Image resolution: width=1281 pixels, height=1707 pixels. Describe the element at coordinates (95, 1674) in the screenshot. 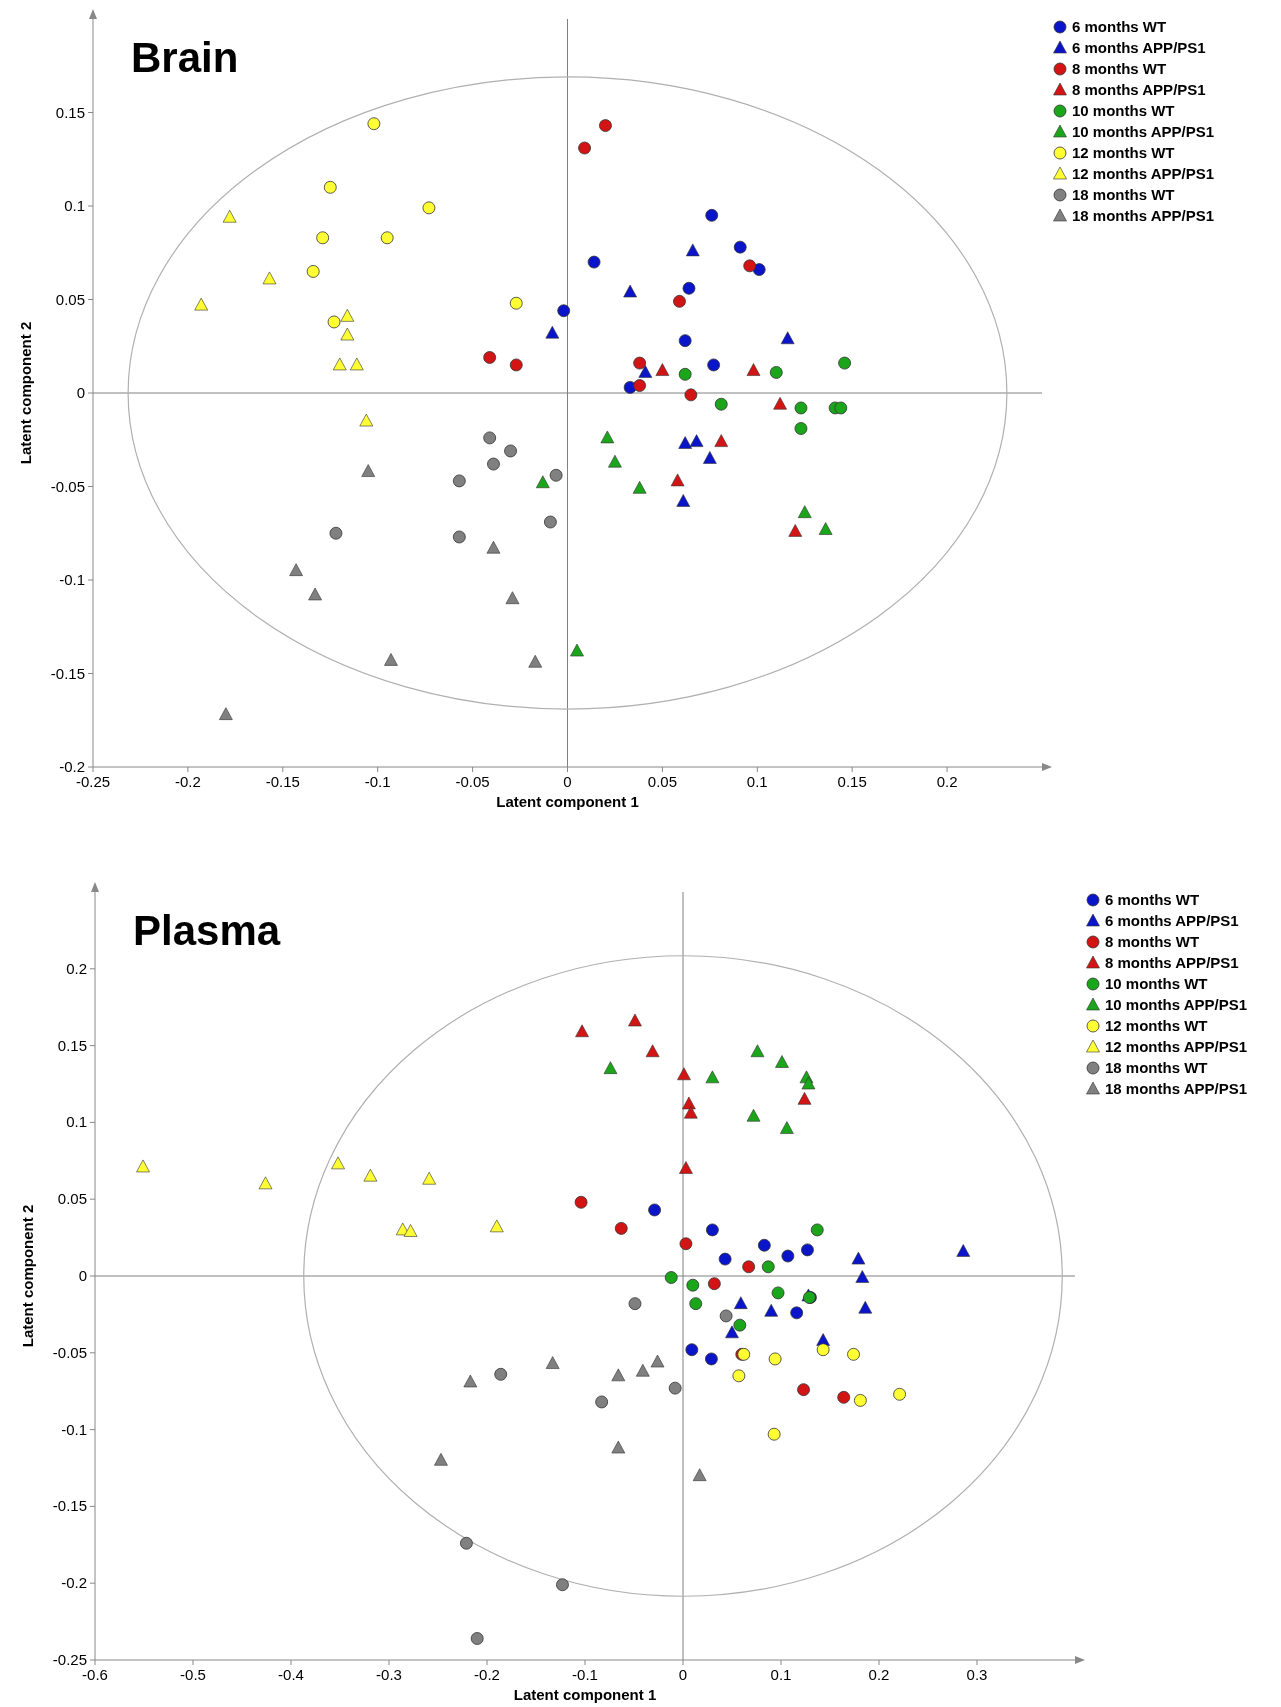

I see `x-tick-label: -0.6` at that location.